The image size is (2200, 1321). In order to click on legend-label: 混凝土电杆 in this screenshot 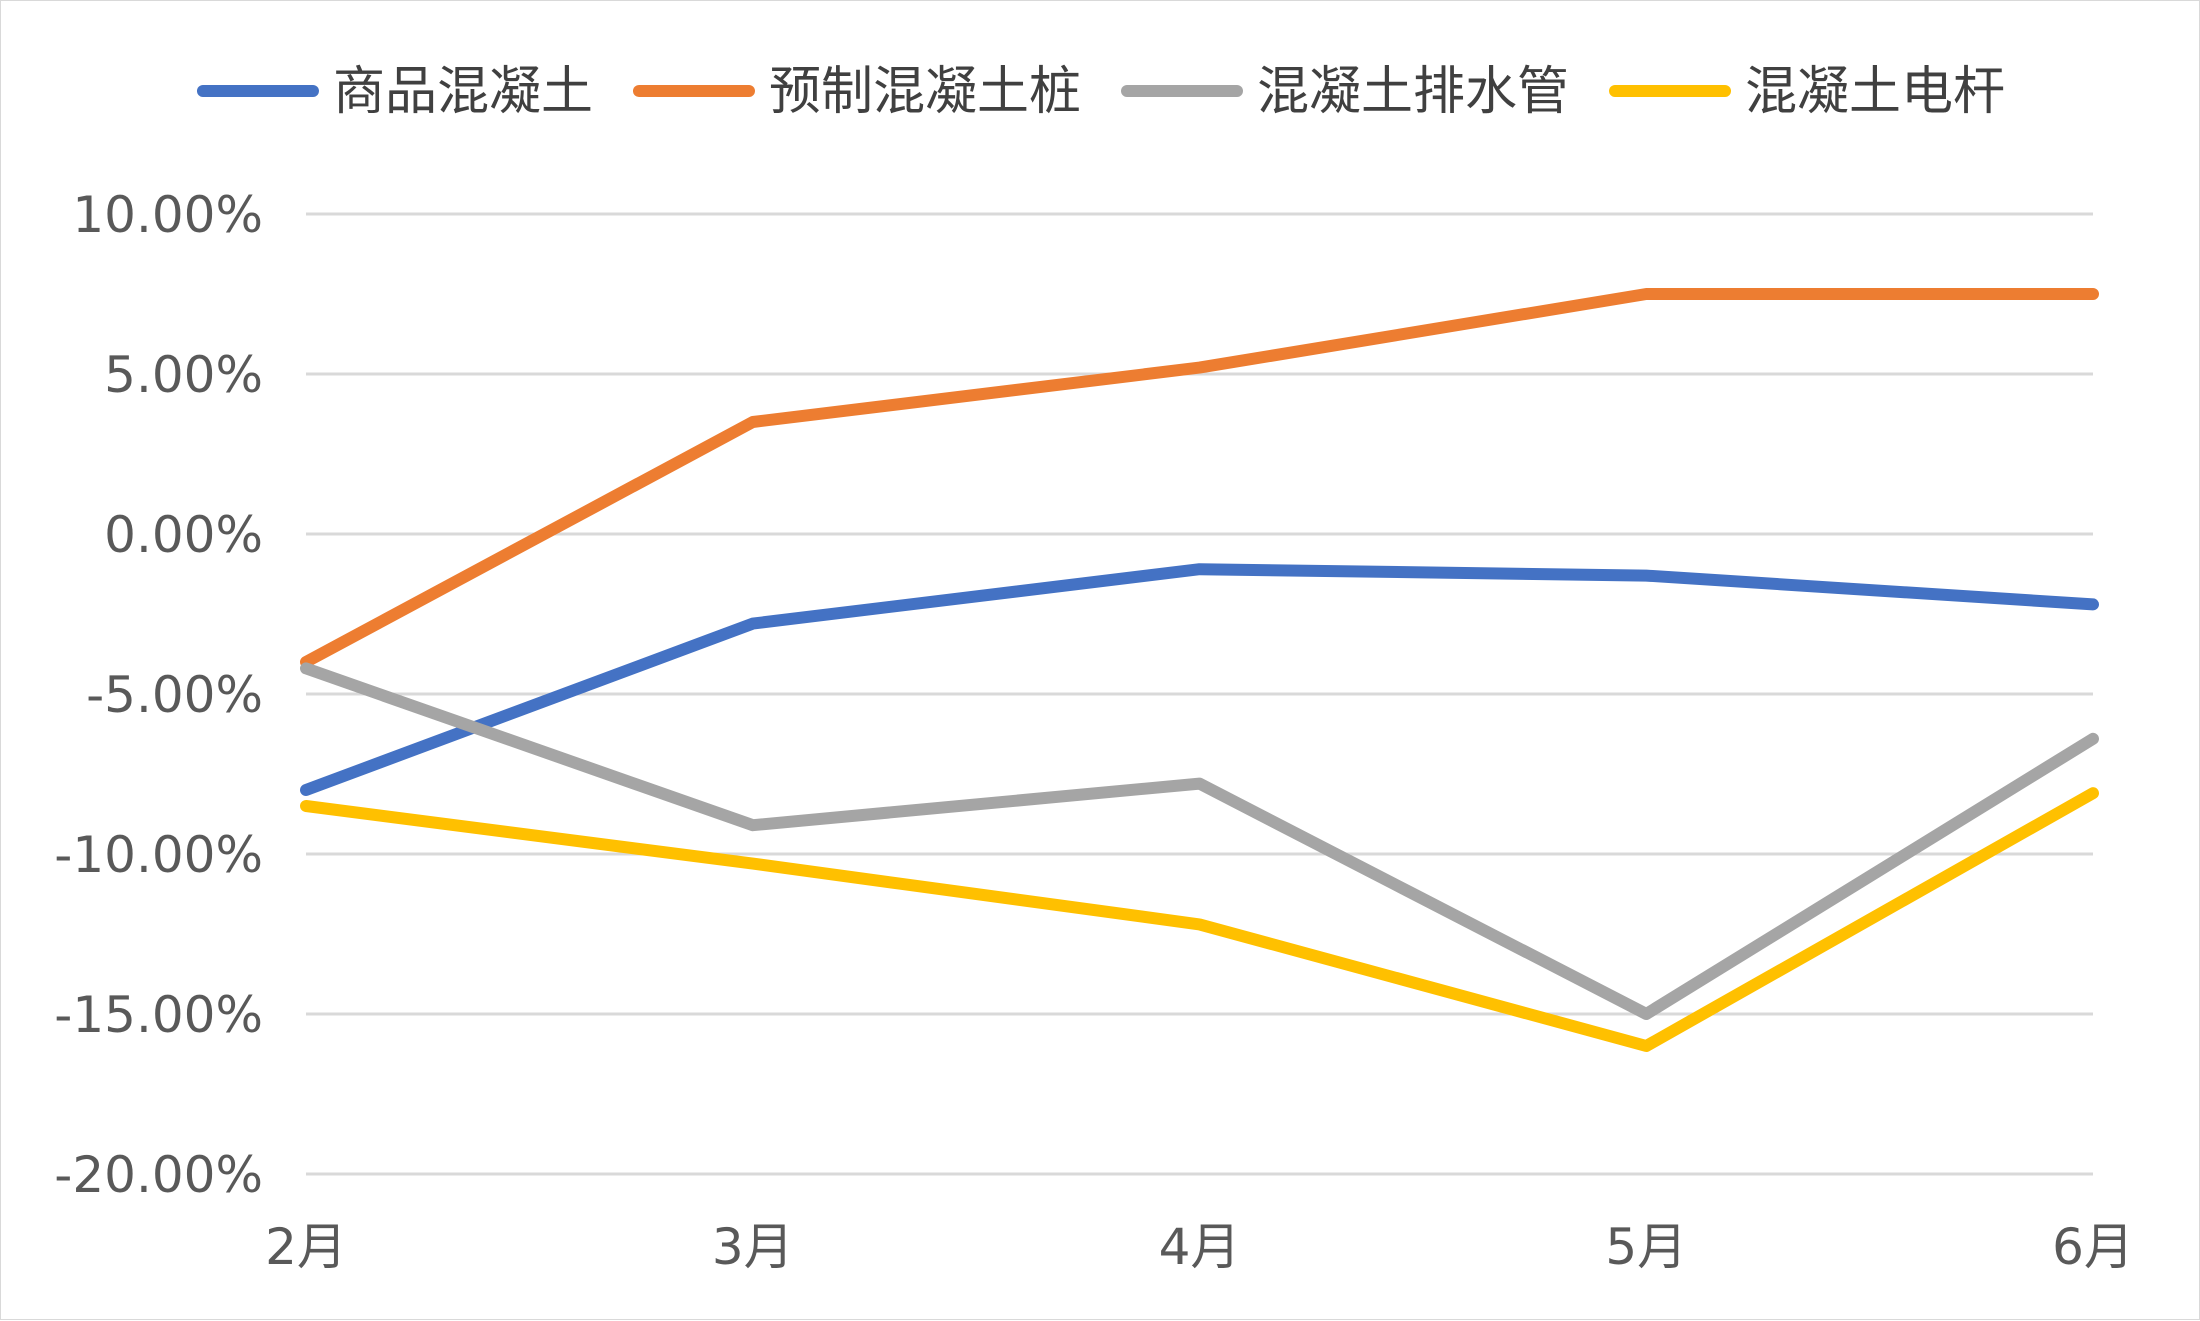, I will do `click(1875, 92)`.